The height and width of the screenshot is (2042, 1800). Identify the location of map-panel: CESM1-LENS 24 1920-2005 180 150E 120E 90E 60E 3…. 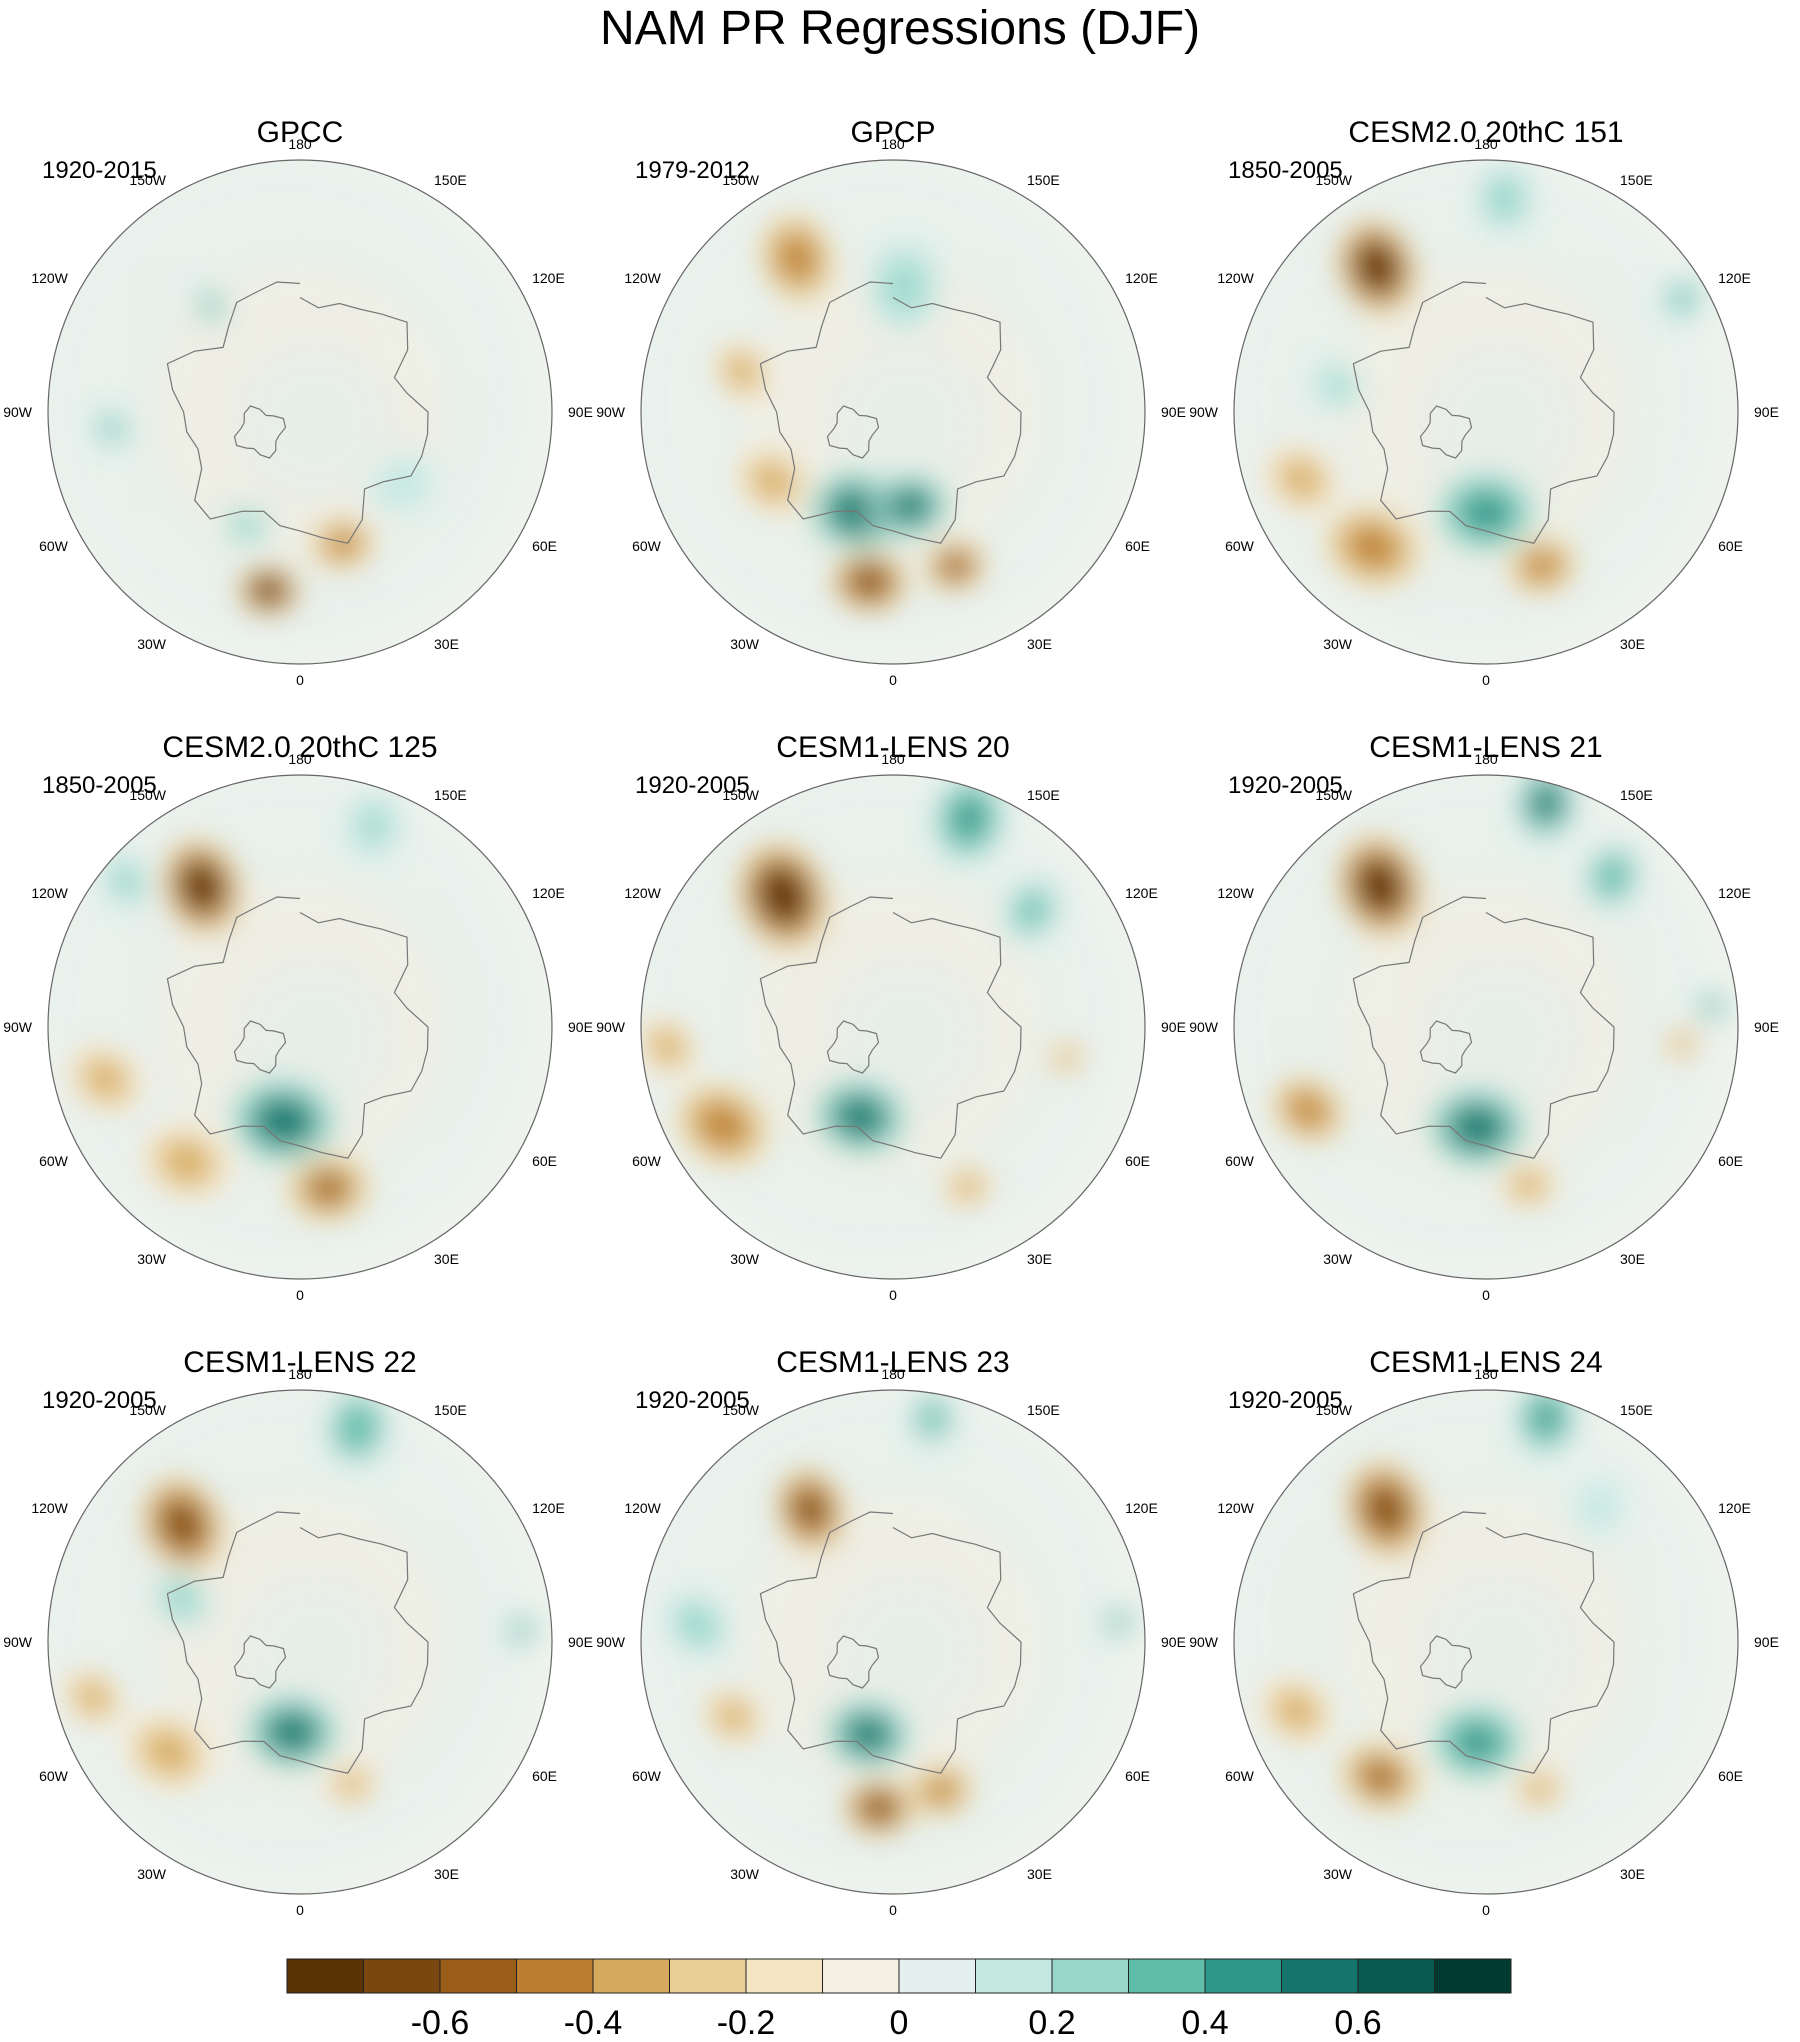
(1484, 1632).